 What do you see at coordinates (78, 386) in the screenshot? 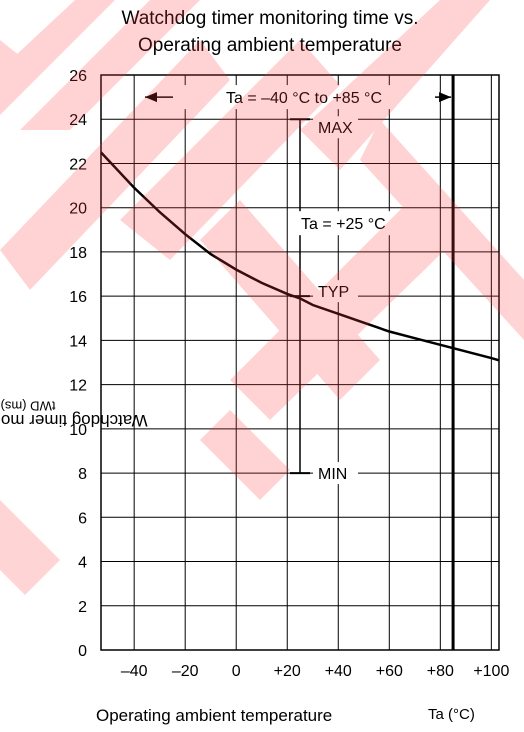
I see `y-tick-label: 12` at bounding box center [78, 386].